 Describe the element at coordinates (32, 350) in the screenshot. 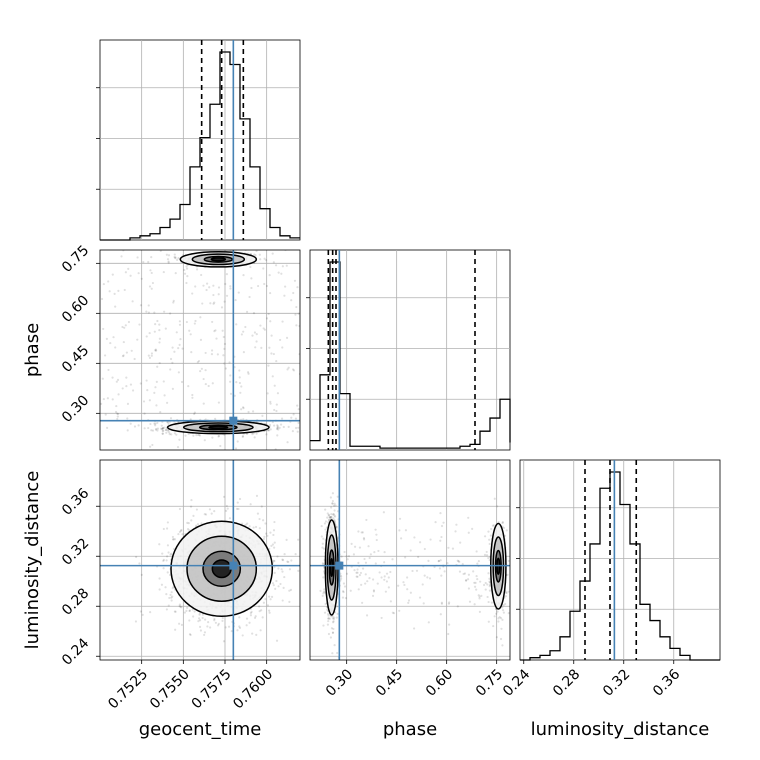

I see `y-axis-title-phase: phase` at that location.